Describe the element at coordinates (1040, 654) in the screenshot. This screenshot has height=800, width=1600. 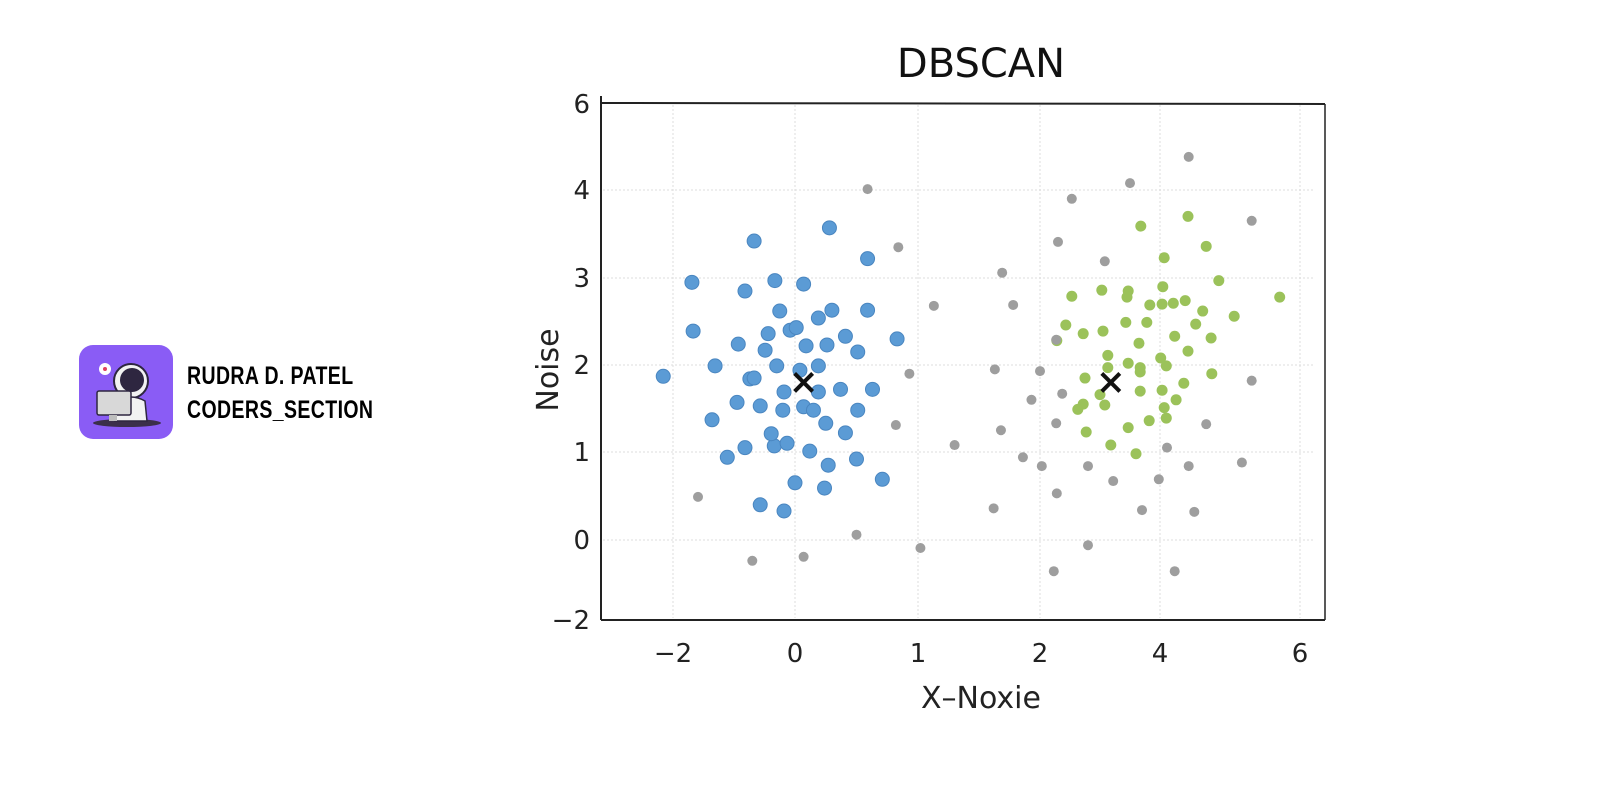
I see `x-tick-label: 2` at that location.